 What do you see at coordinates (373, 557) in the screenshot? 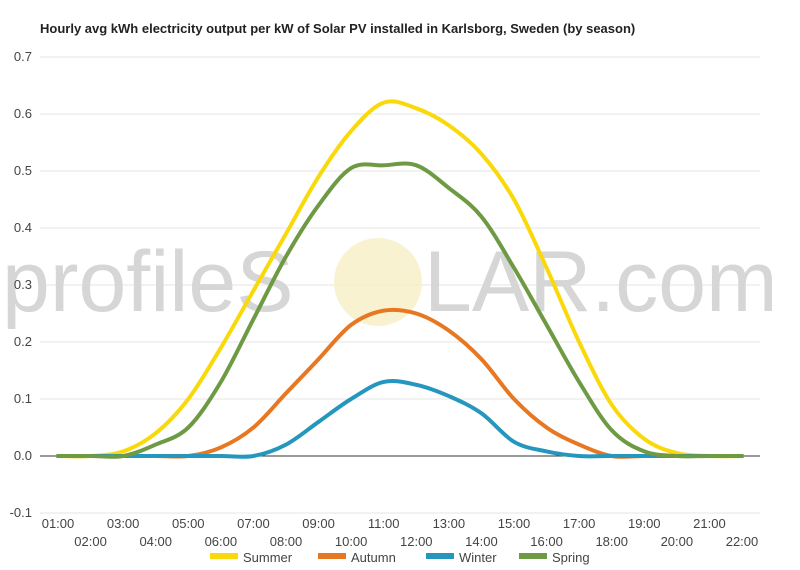
I see `legend-label-autumn: Autumn` at bounding box center [373, 557].